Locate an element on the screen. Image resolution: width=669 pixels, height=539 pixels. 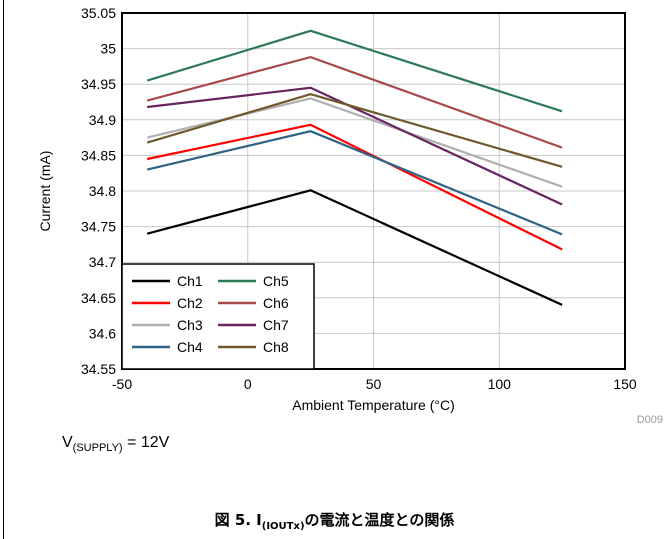
legend-label-ch5: Ch5 is located at coordinates (276, 281).